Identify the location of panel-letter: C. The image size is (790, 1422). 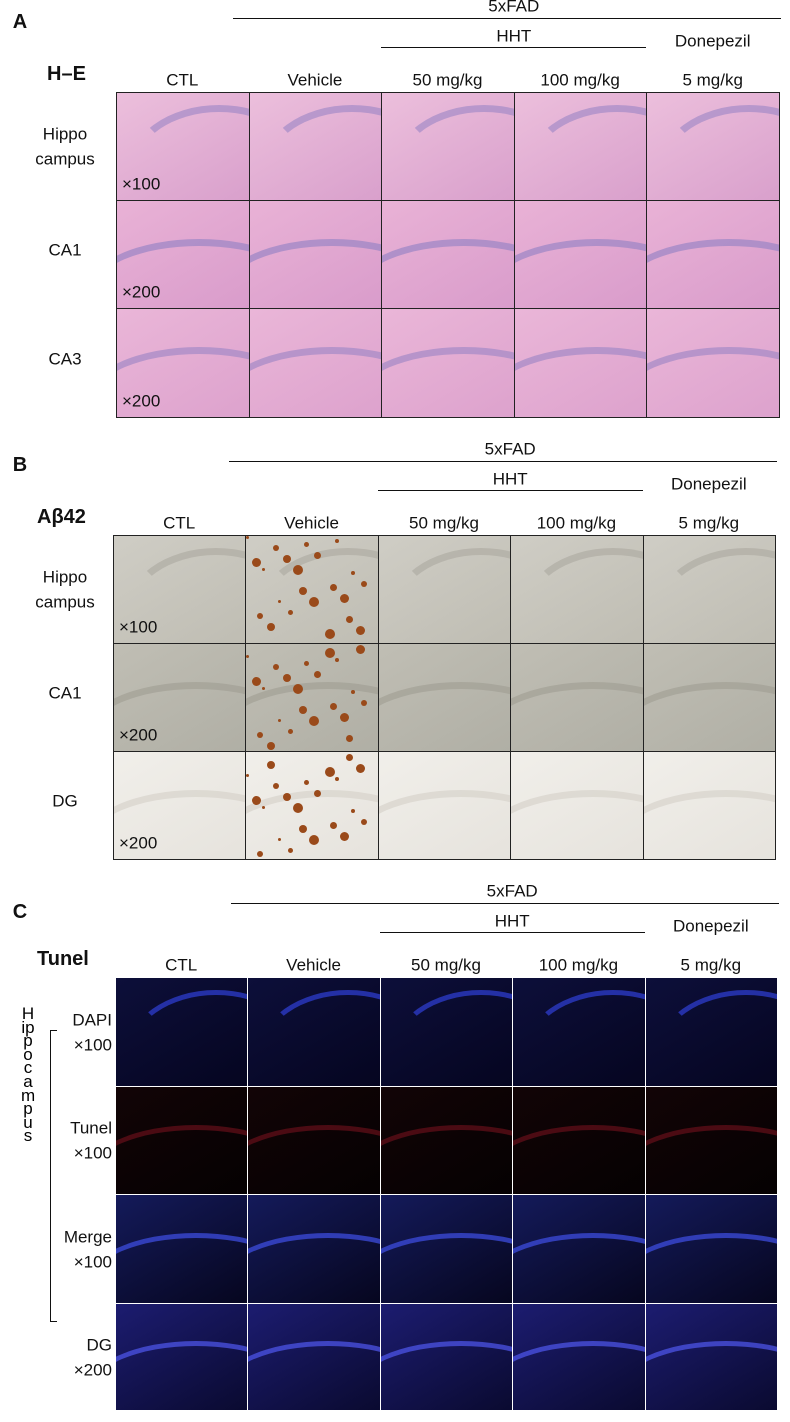
(20, 912).